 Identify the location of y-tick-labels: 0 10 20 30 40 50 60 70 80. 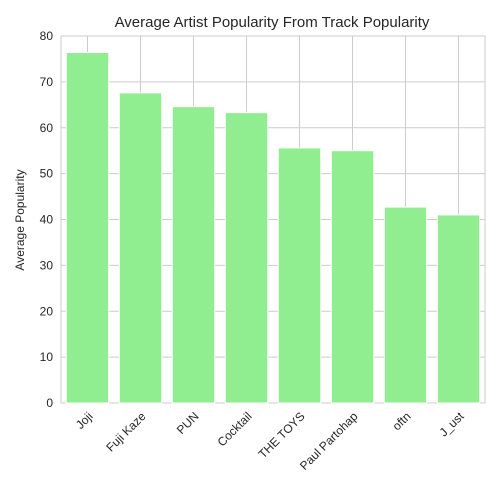
(47, 219).